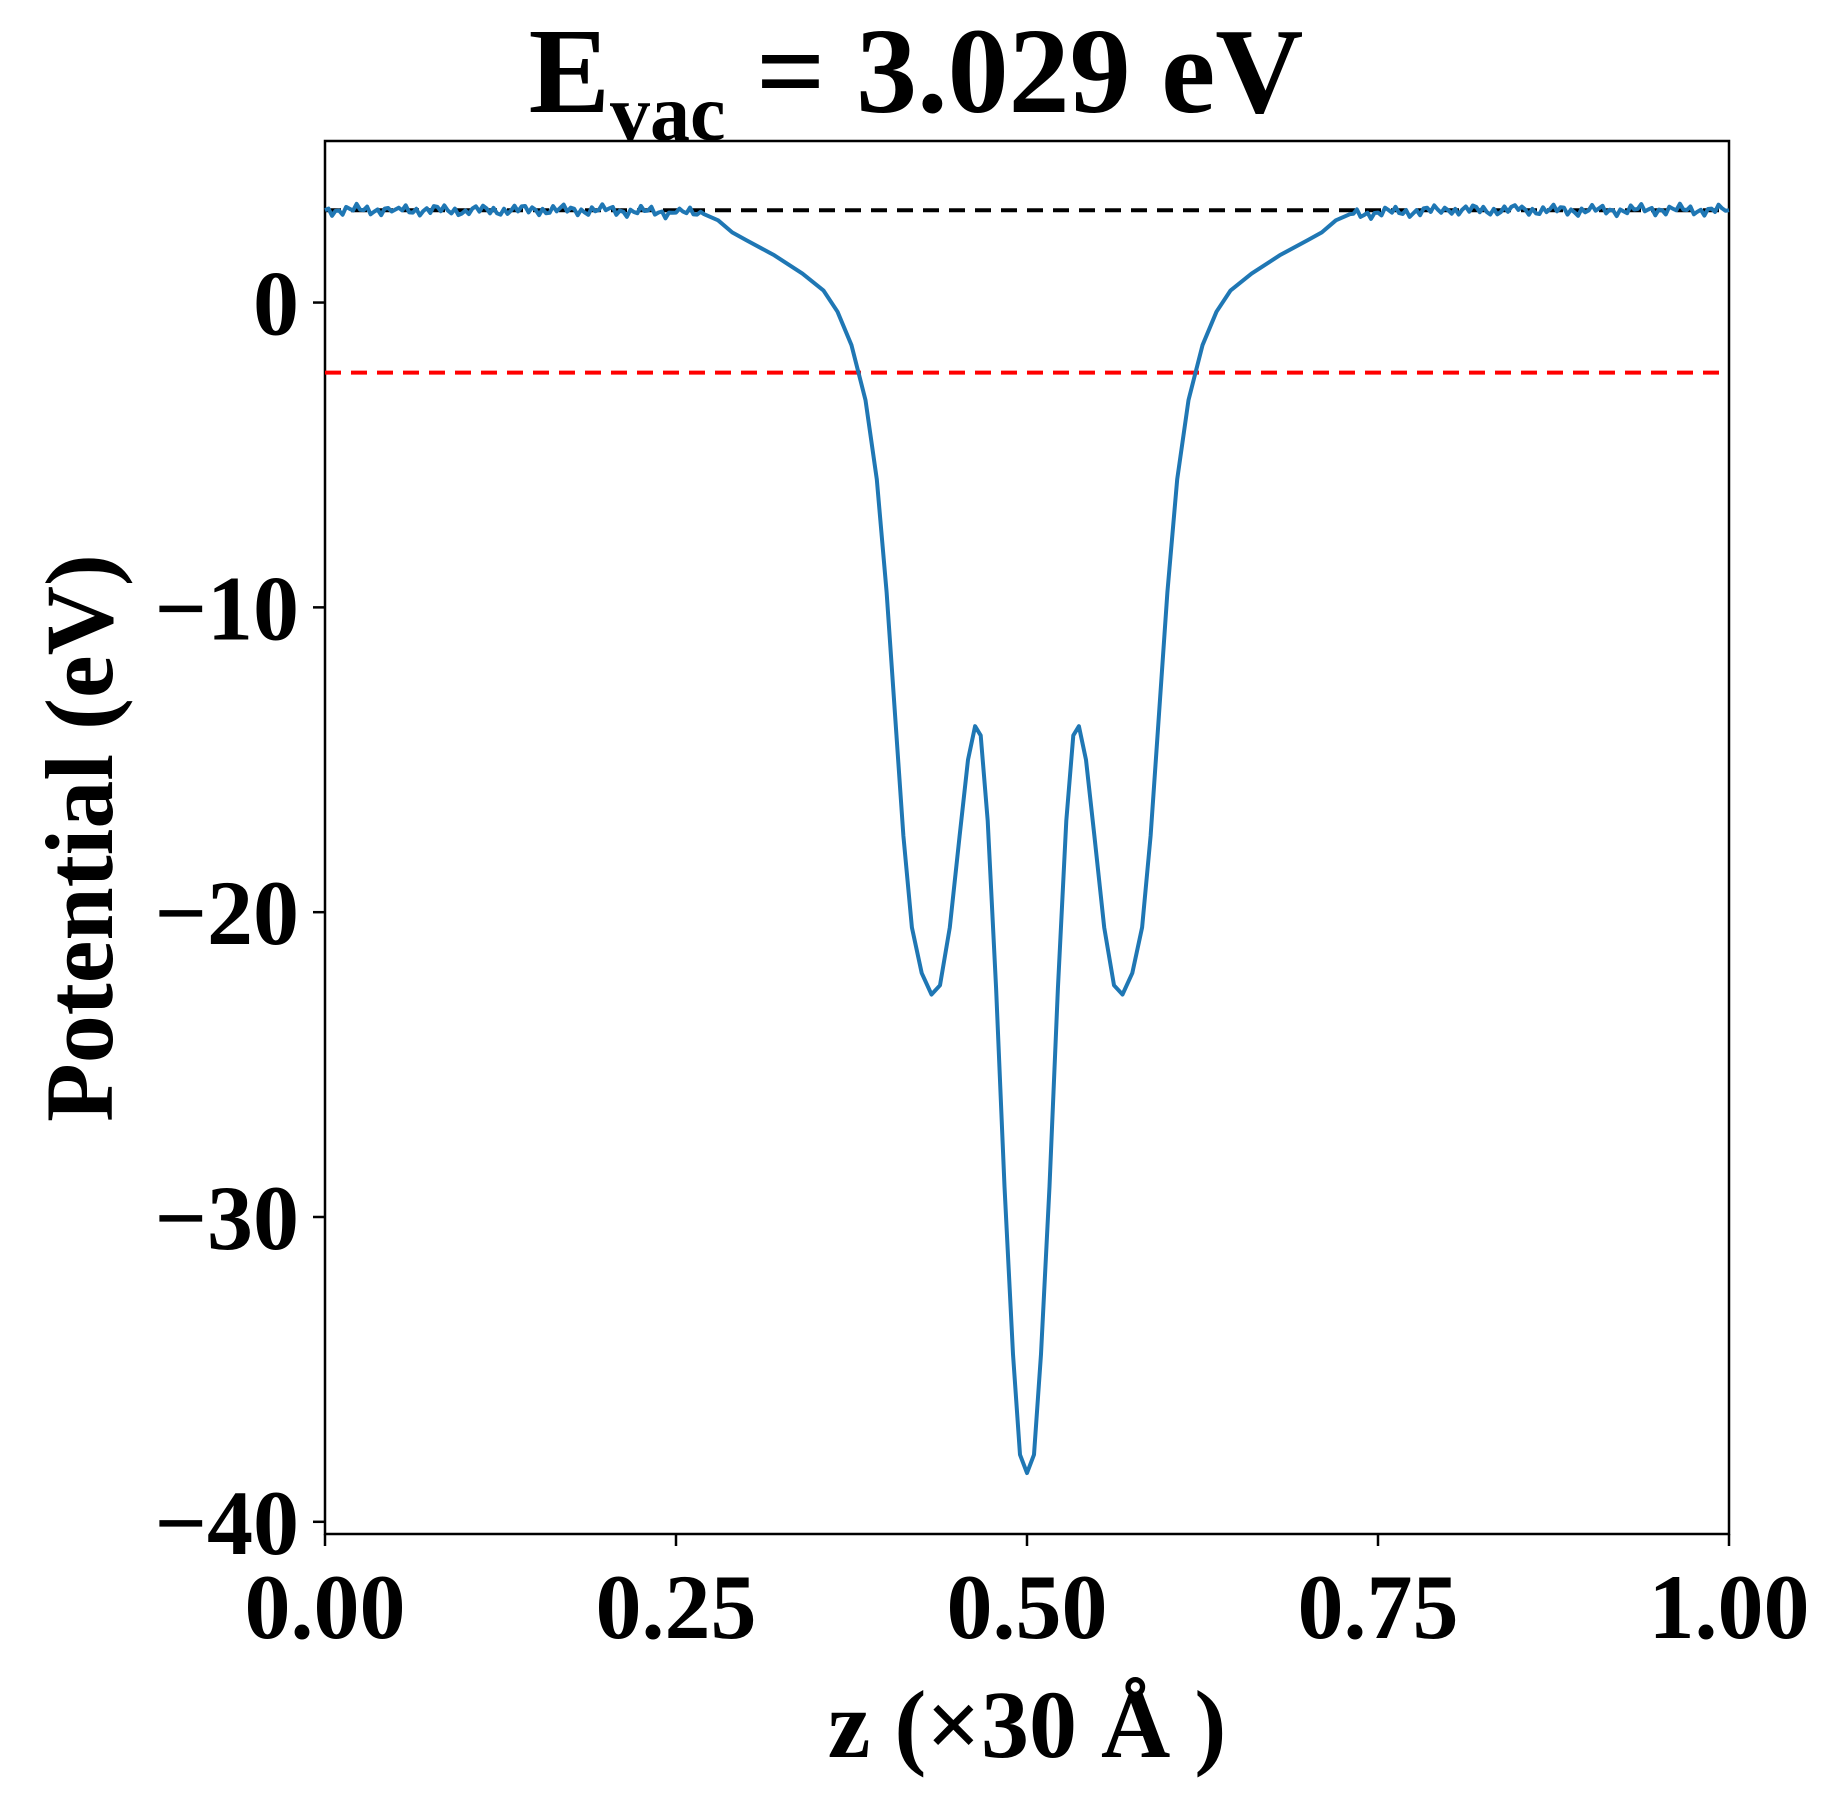  Describe the element at coordinates (1729, 1607) in the screenshot. I see `x-tick-label: 1.00` at that location.